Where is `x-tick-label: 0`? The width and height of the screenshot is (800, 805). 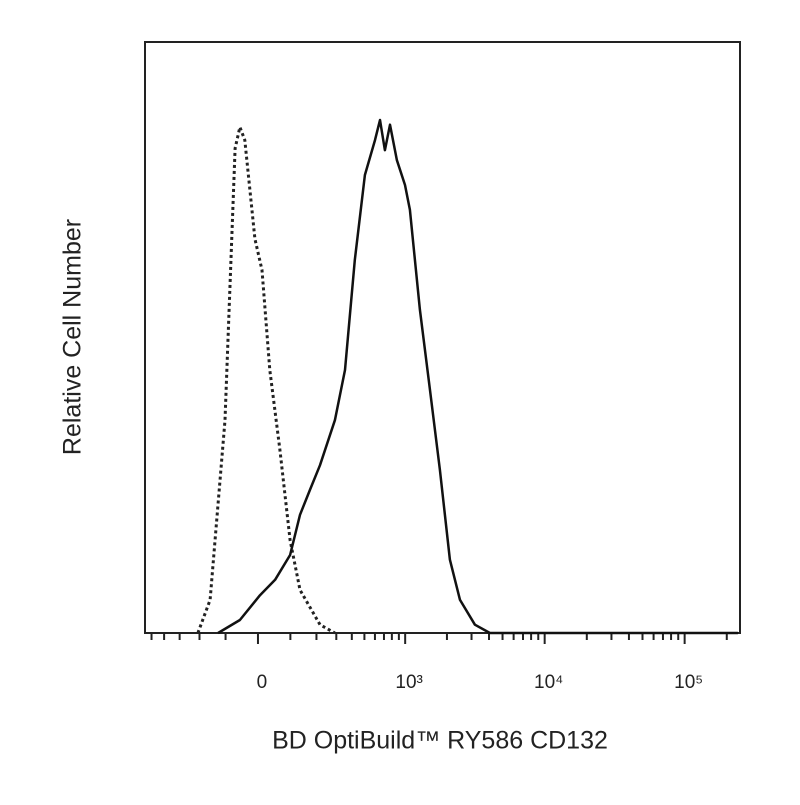 x-tick-label: 0 is located at coordinates (262, 682).